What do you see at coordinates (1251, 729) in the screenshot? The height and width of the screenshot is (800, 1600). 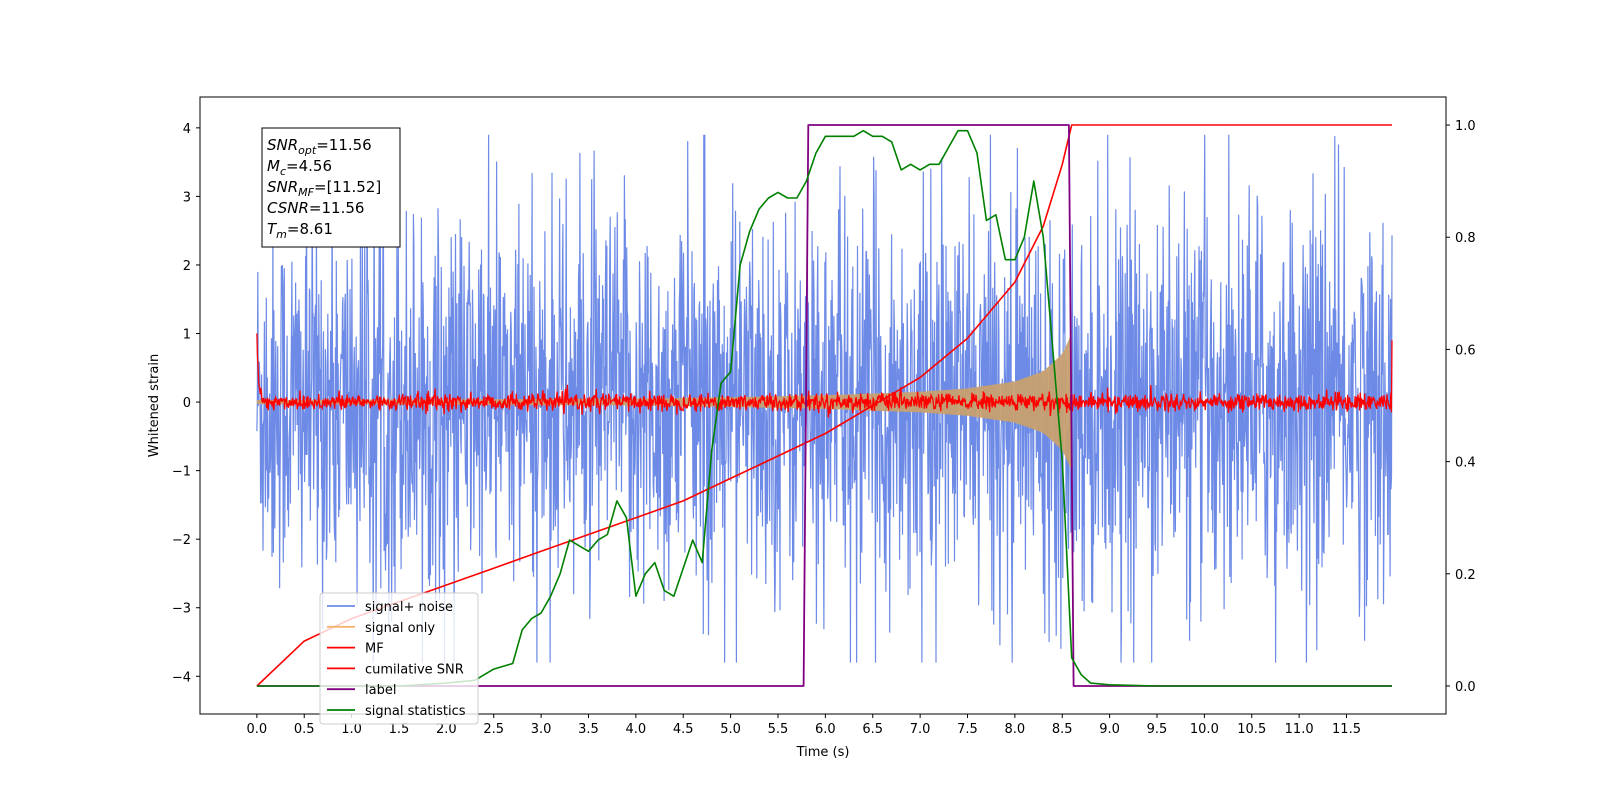 I see `x-tick-label: 10.5` at bounding box center [1251, 729].